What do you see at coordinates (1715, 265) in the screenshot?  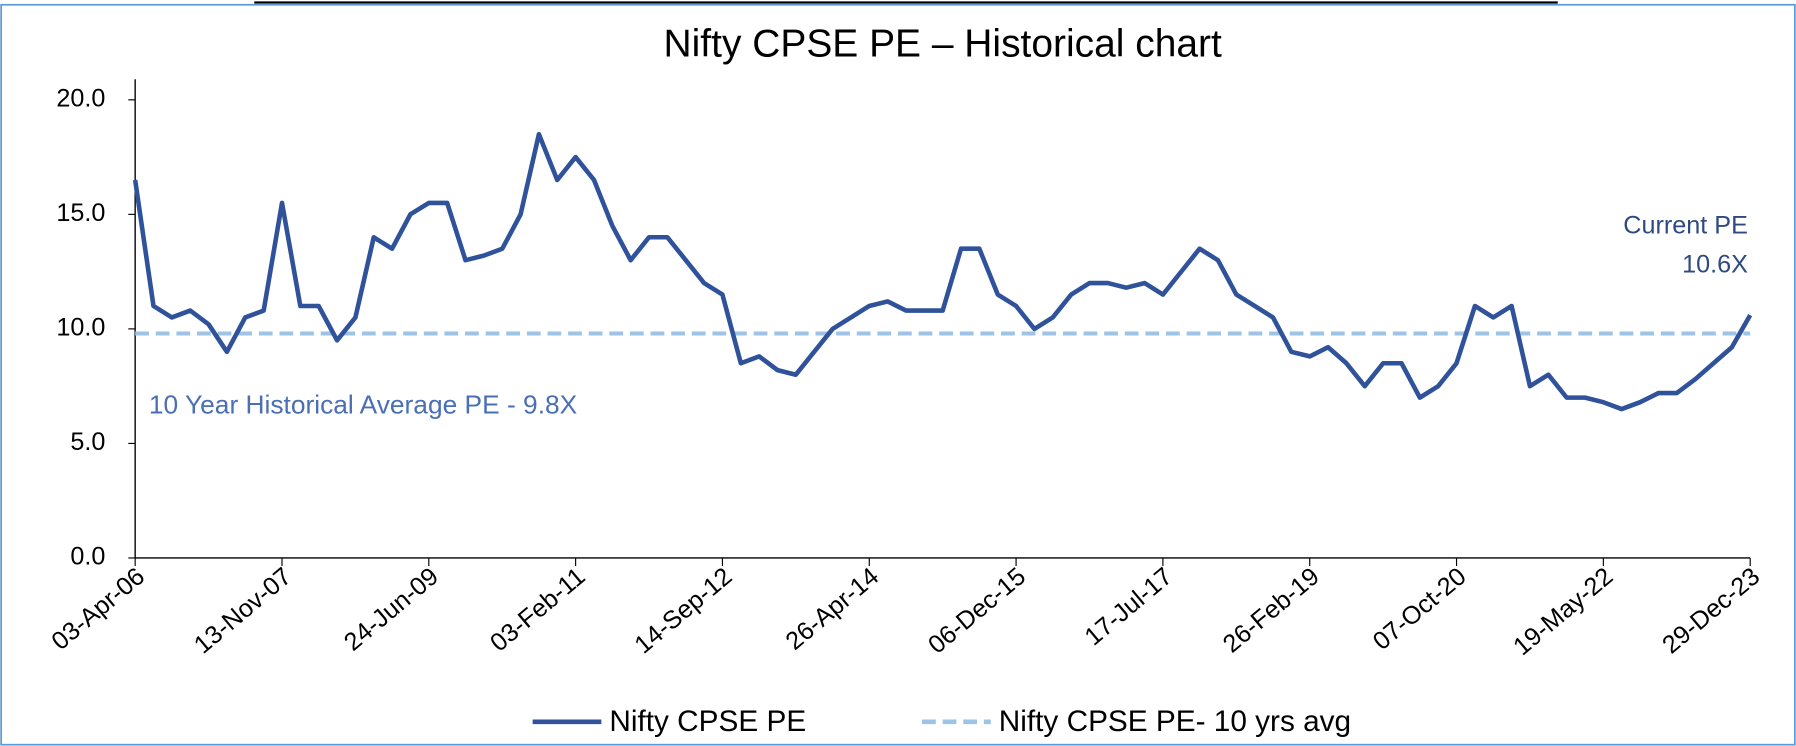 I see `annotation: 10.6X` at bounding box center [1715, 265].